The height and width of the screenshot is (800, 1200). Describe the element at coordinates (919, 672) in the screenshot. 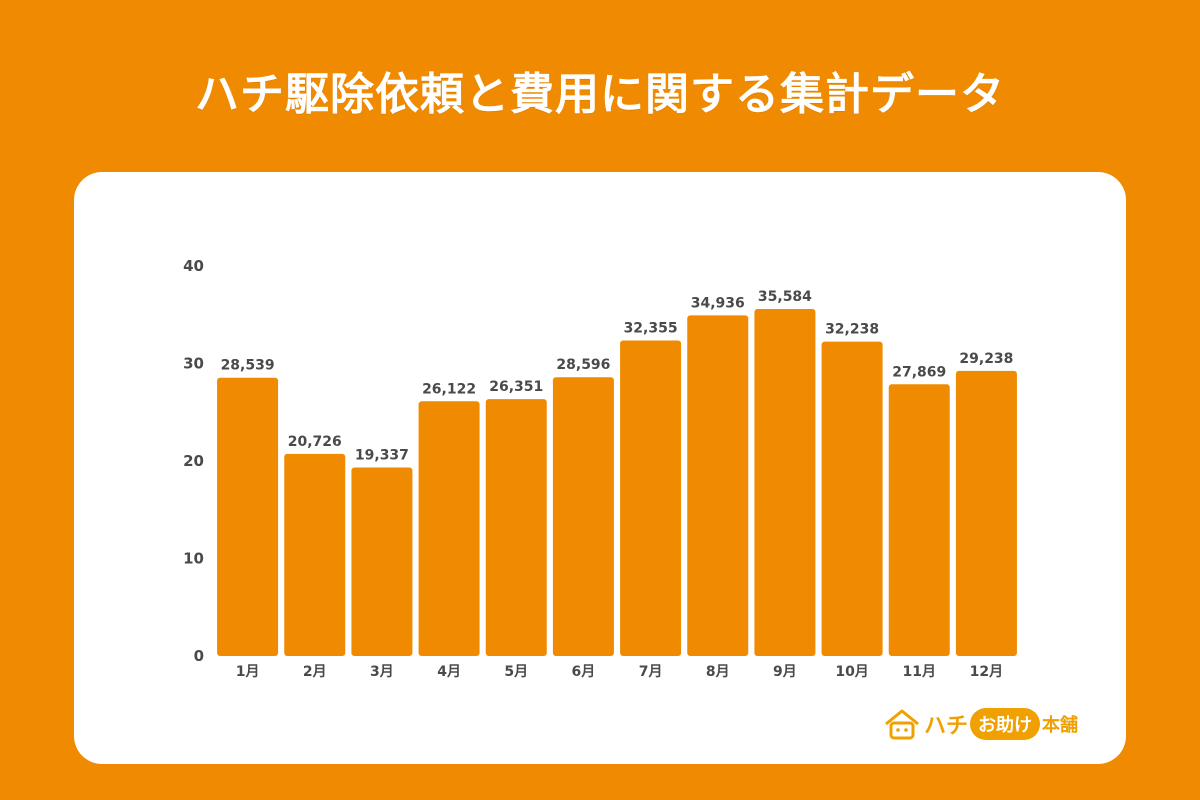

I see `x-tick-label: 11月` at that location.